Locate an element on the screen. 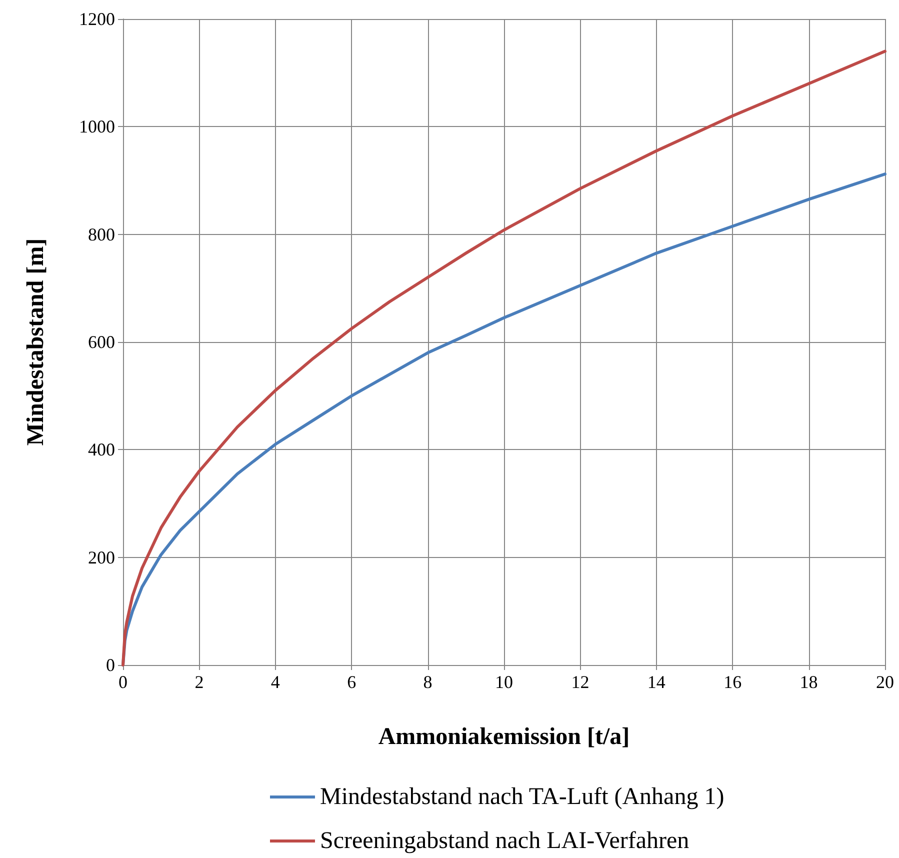 Image resolution: width=899 pixels, height=858 pixels. x-tick-label: 6 is located at coordinates (351, 682).